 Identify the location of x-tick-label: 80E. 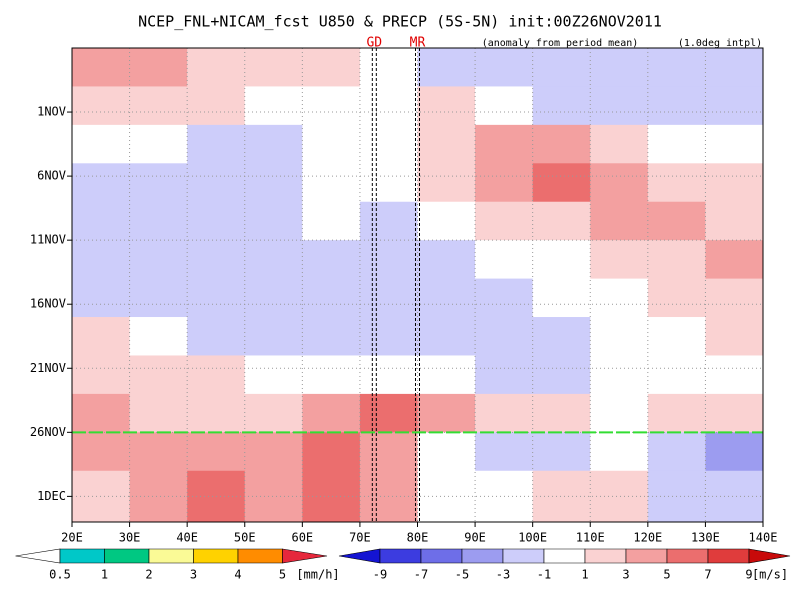
(418, 538).